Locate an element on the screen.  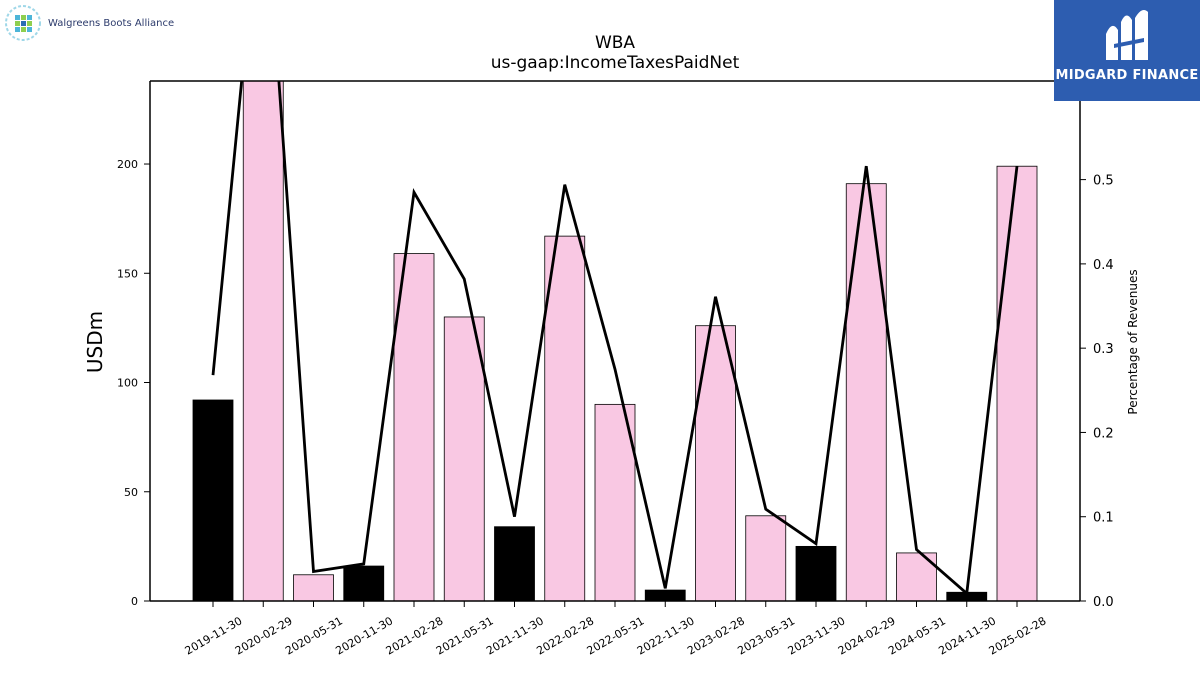
midgard-finance-logo: MIDGARD FINANCE is located at coordinates (1127, 50).